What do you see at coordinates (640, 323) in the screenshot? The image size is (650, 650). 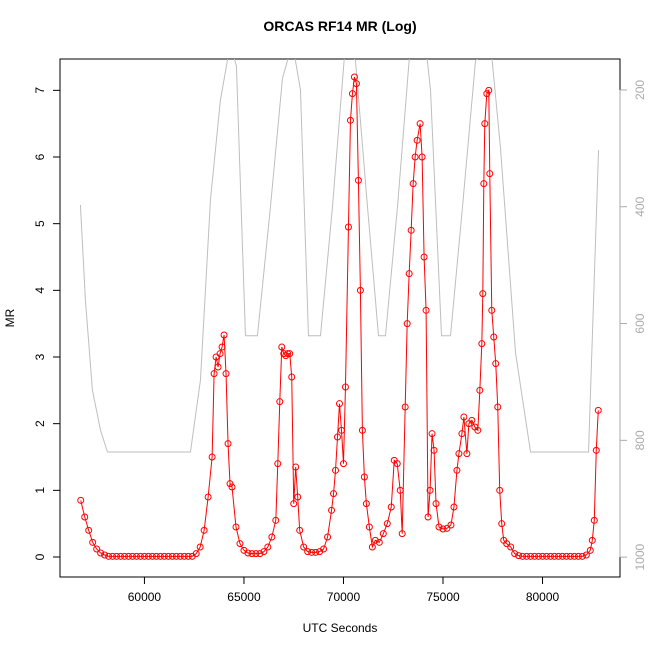 I see `y2-tick-label: 600` at bounding box center [640, 323].